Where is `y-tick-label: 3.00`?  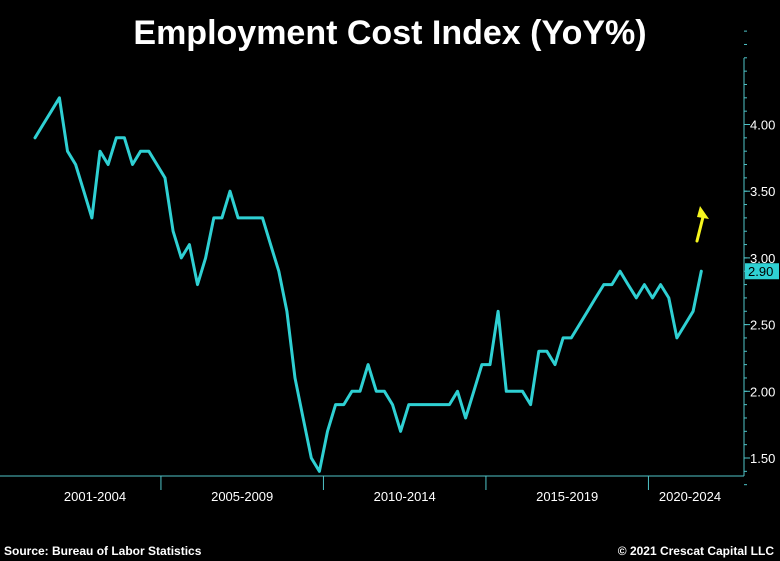
y-tick-label: 3.00 is located at coordinates (762, 258).